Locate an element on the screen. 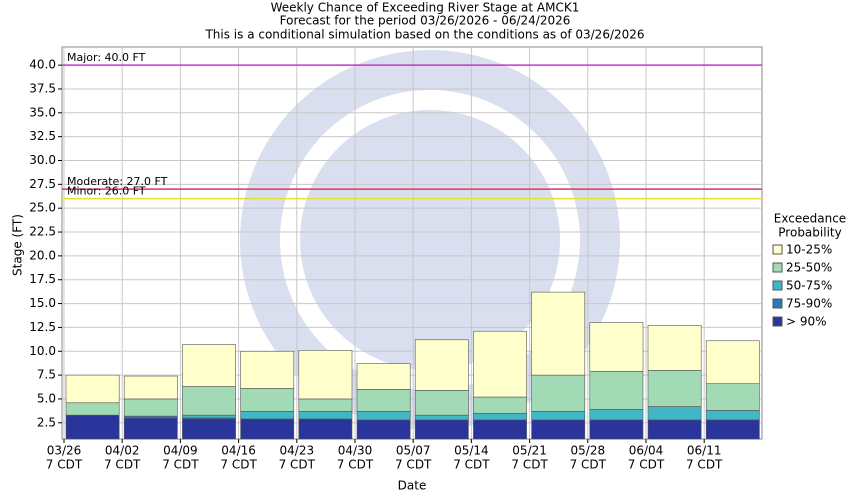 The height and width of the screenshot is (504, 850). y-tick-label: 25.0 is located at coordinates (42, 208).